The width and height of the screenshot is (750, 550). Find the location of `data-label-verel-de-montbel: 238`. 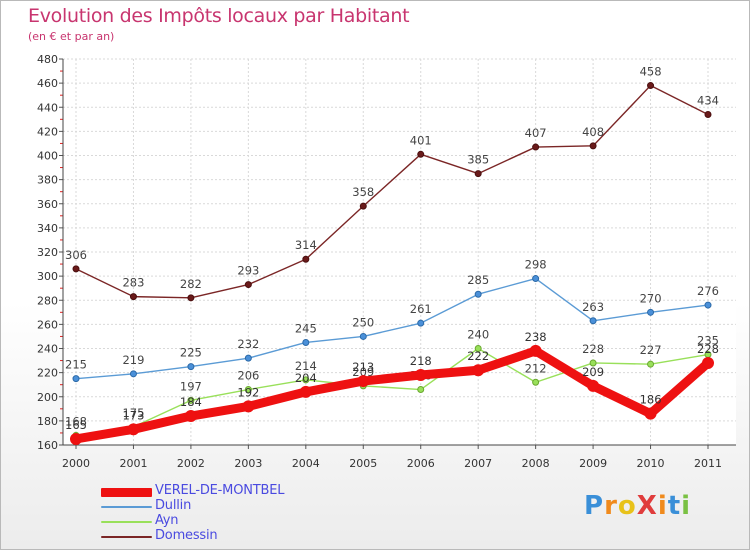

data-label-verel-de-montbel: 238 is located at coordinates (536, 337).